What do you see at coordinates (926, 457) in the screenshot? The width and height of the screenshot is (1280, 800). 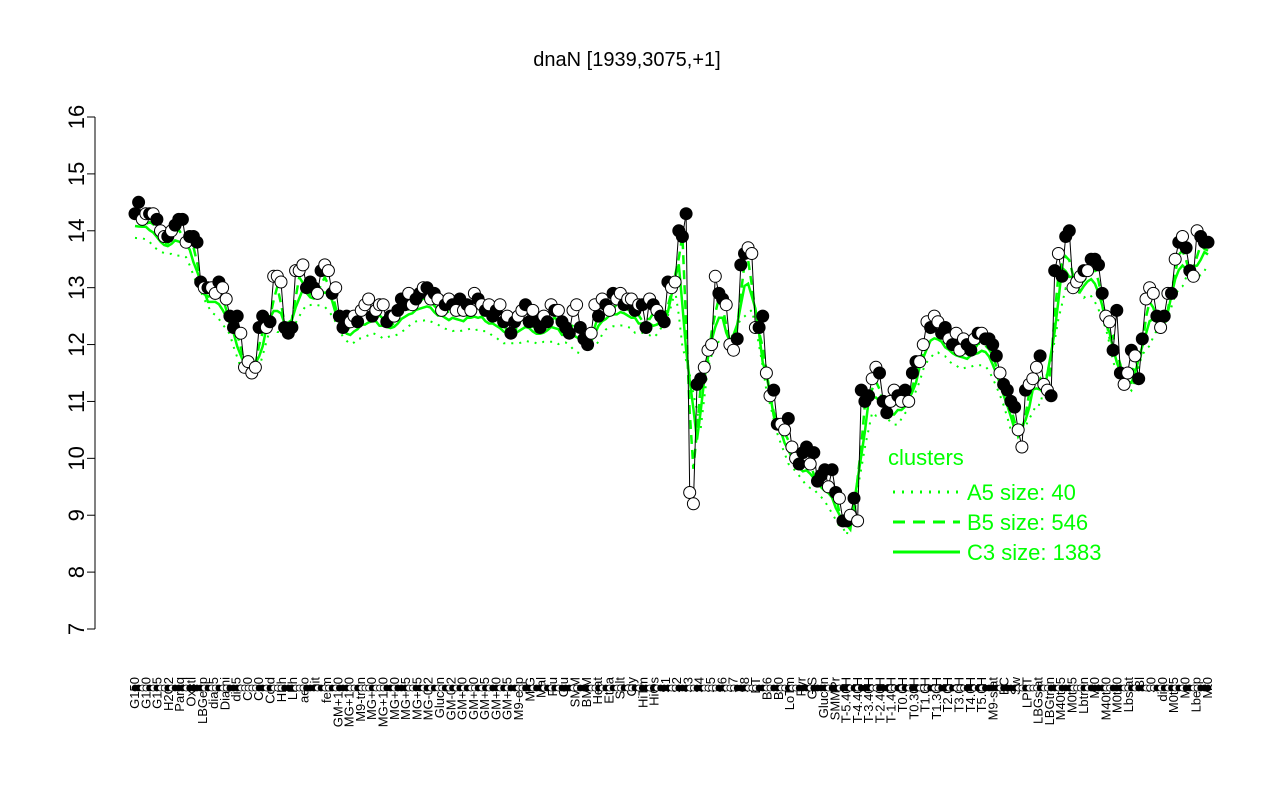 I see `legend-title: clusters` at bounding box center [926, 457].